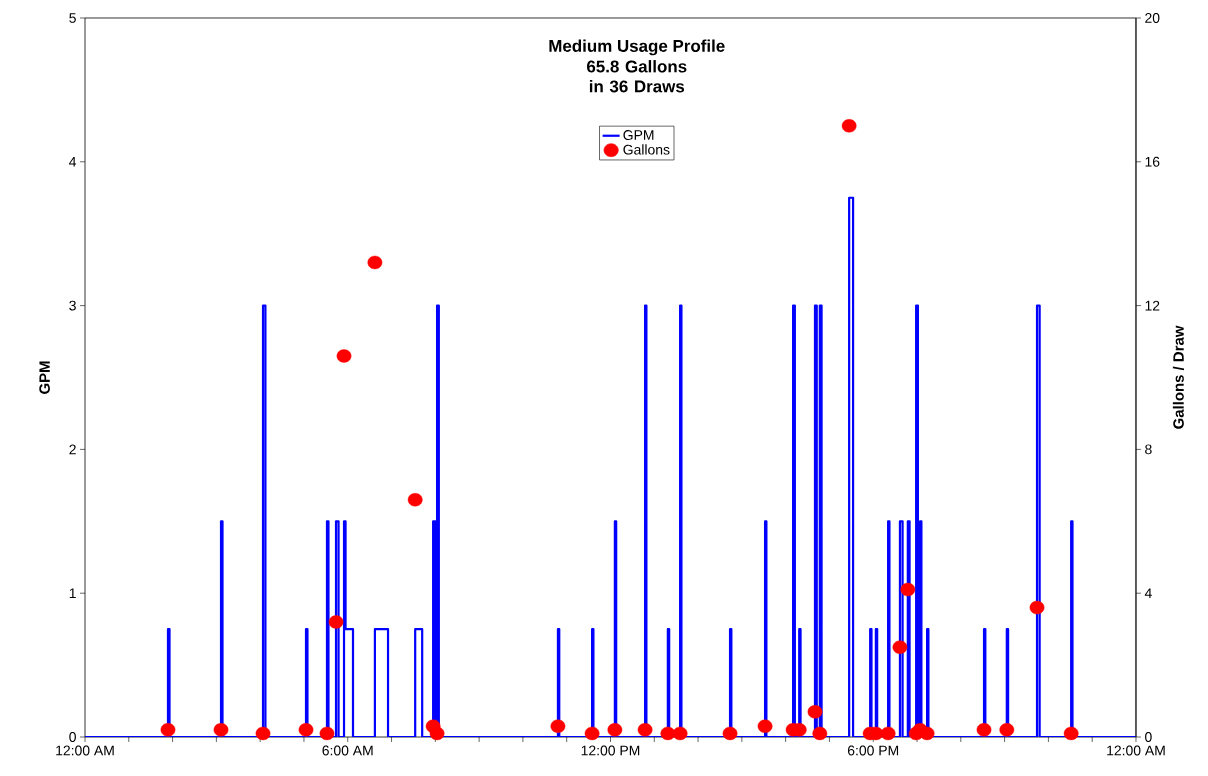 Image resolution: width=1208 pixels, height=776 pixels. What do you see at coordinates (1152, 305) in the screenshot?
I see `y2-tick-label: 12` at bounding box center [1152, 305].